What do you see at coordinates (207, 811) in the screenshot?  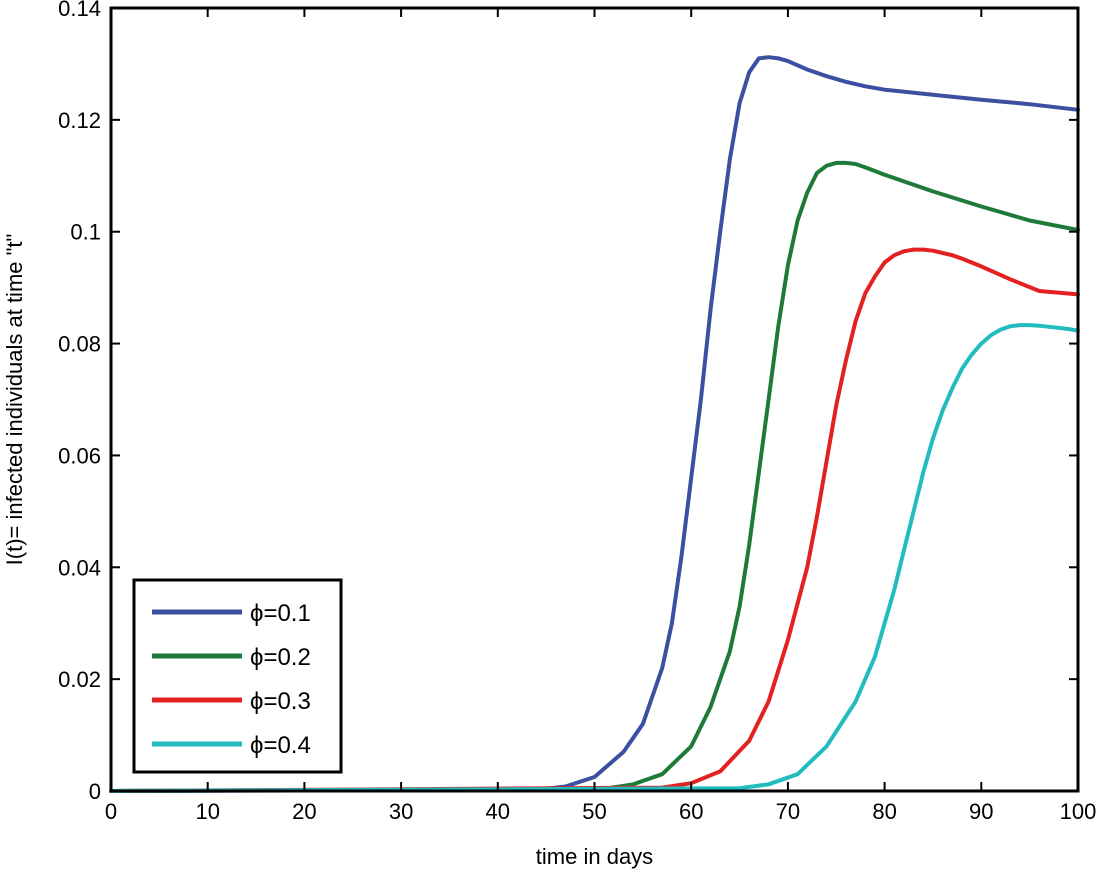 I see `x-tick-label: 10` at bounding box center [207, 811].